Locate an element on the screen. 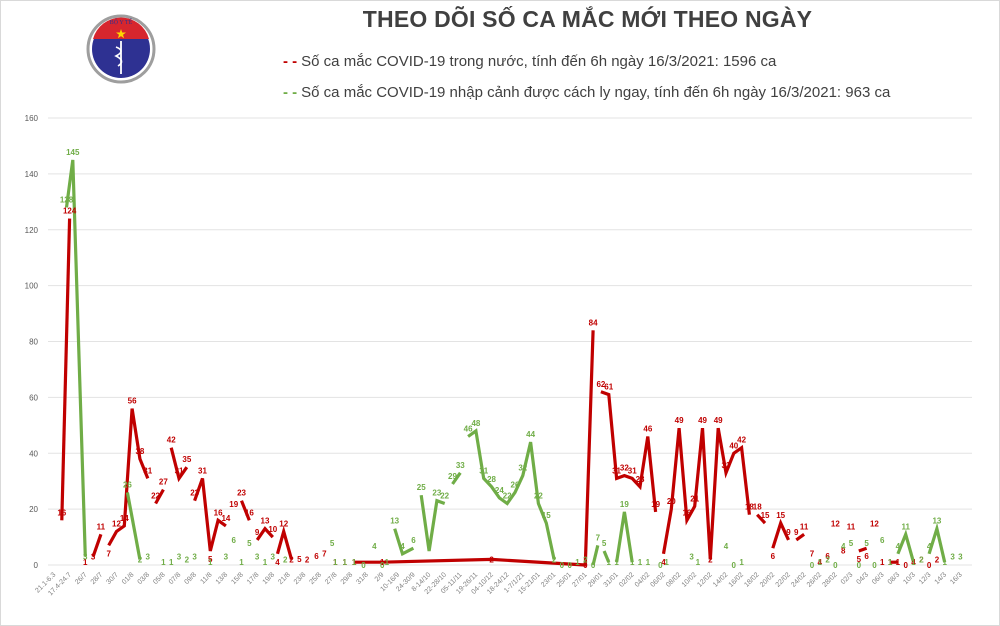 The height and width of the screenshot is (626, 1000). x-axis-tick: 11/8 is located at coordinates (206, 578).